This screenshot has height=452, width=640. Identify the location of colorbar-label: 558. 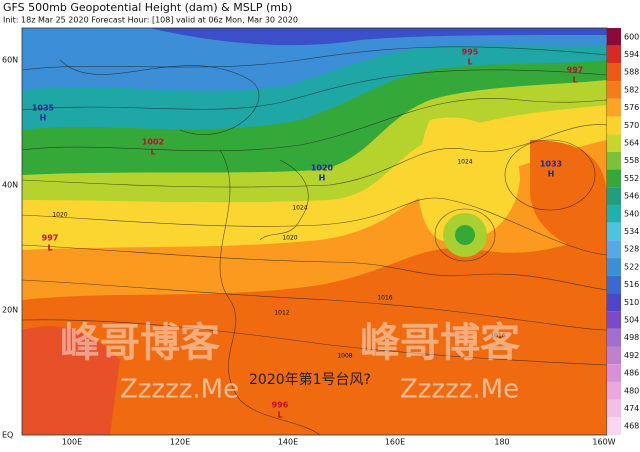
(631, 160).